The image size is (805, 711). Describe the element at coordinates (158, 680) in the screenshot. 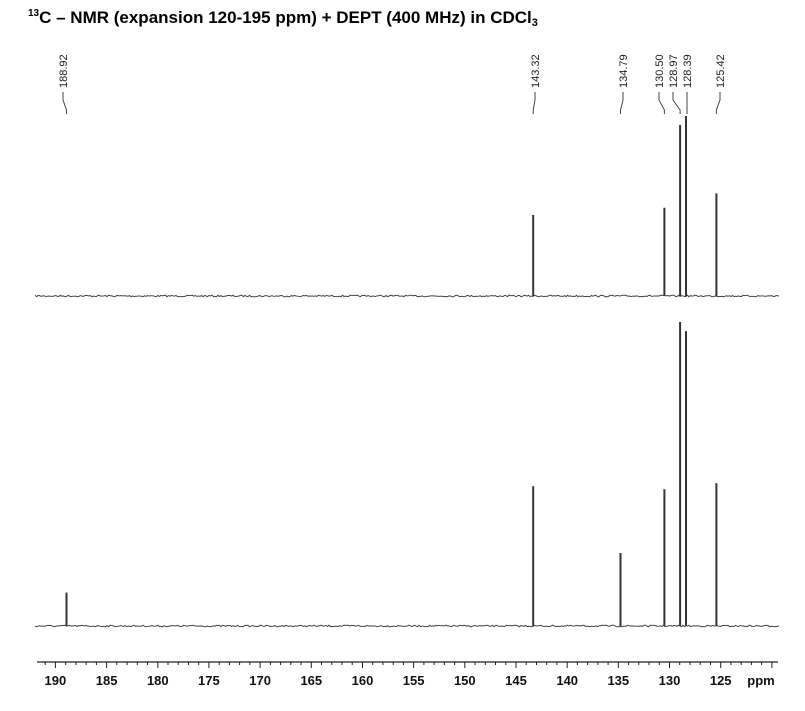

I see `x-tick-label: 180` at that location.